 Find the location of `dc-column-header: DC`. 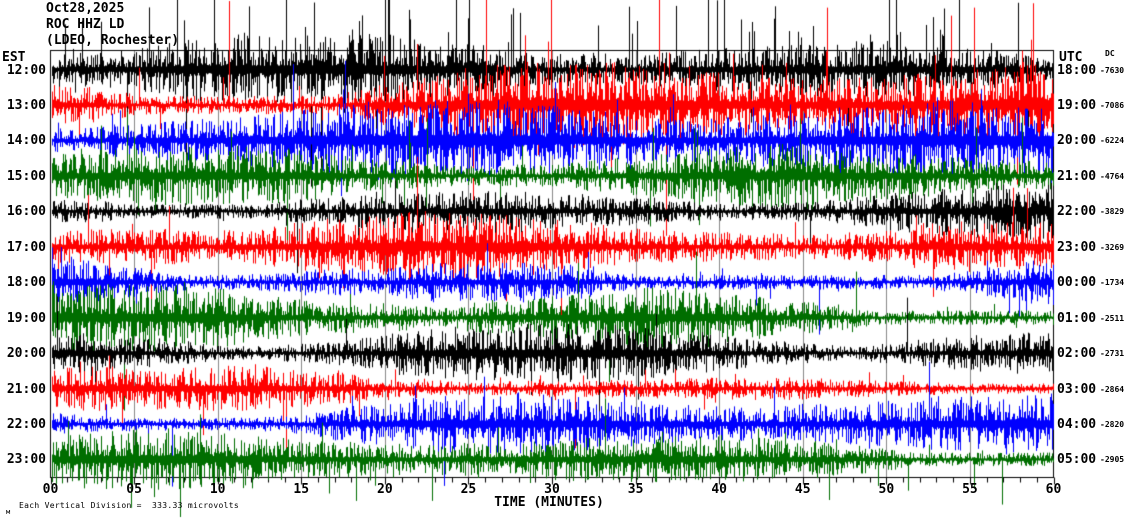

dc-column-header: DC is located at coordinates (1110, 53).